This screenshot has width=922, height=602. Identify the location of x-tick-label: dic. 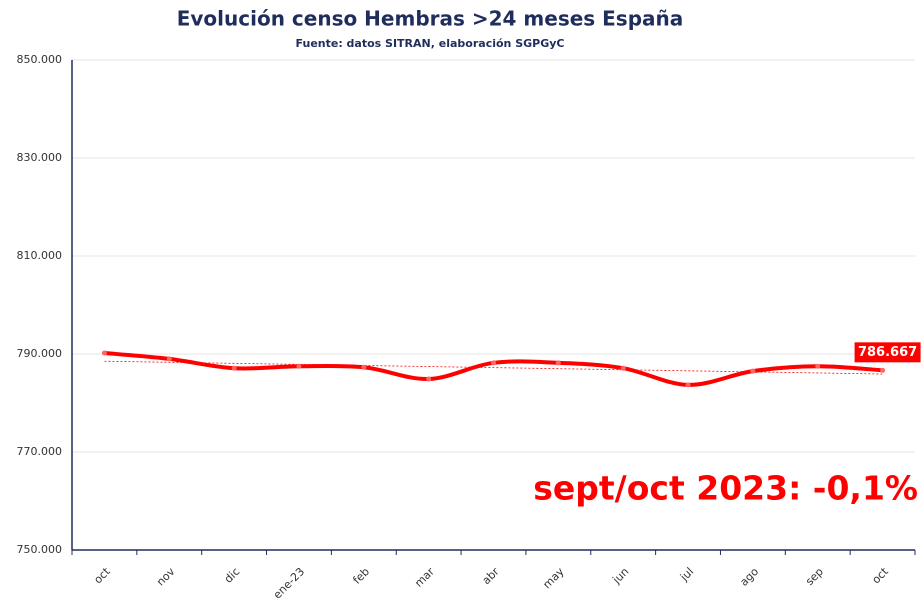
(232, 575).